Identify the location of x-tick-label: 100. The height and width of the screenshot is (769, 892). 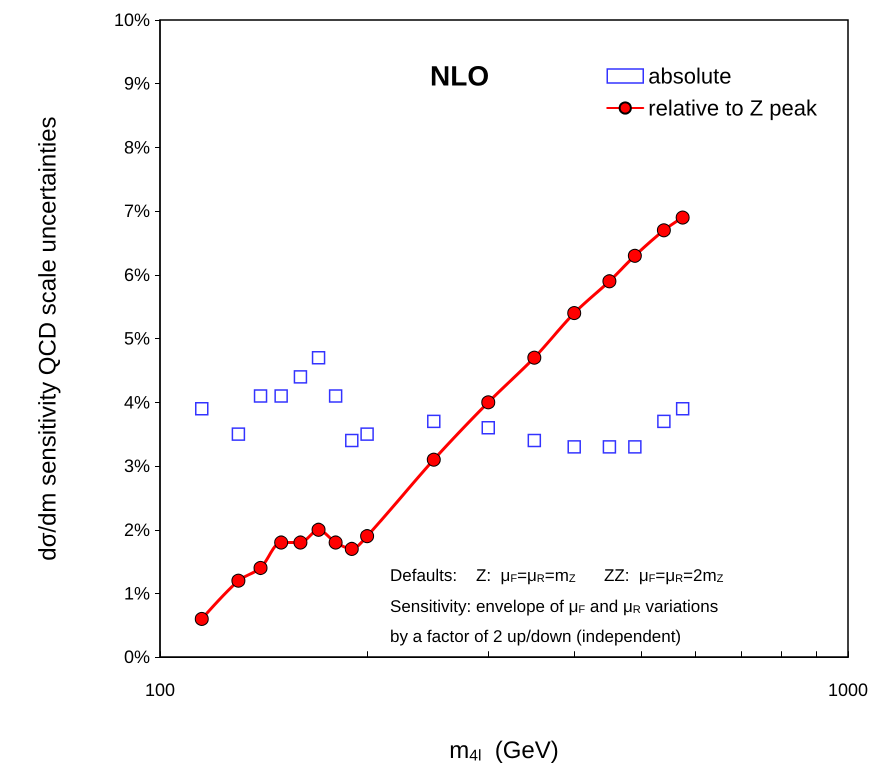
(160, 690).